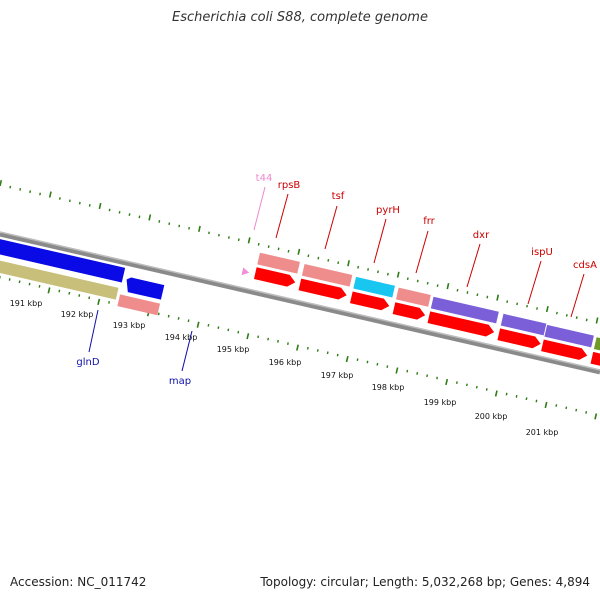 The width and height of the screenshot is (600, 600). I want to click on gene-arrow-rpsB, so click(275, 277).